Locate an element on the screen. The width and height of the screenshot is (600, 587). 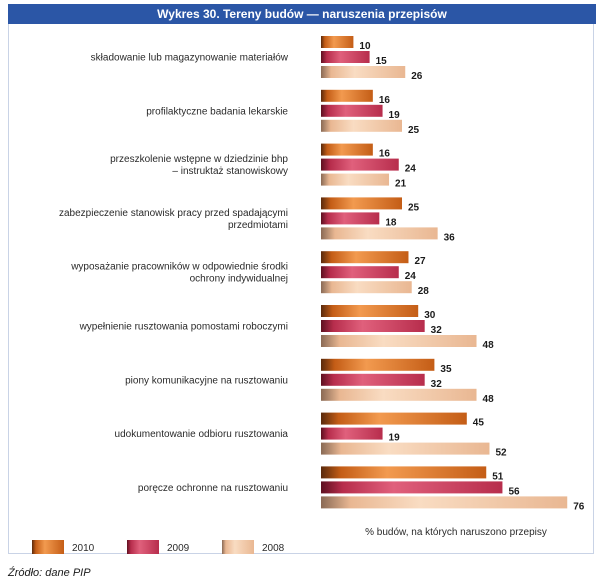
value-label: 18 is located at coordinates (391, 222).